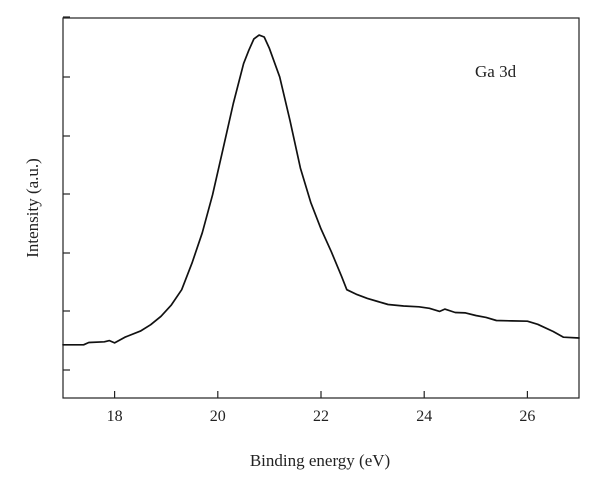  Describe the element at coordinates (527, 416) in the screenshot. I see `x-tick-label: 26` at that location.